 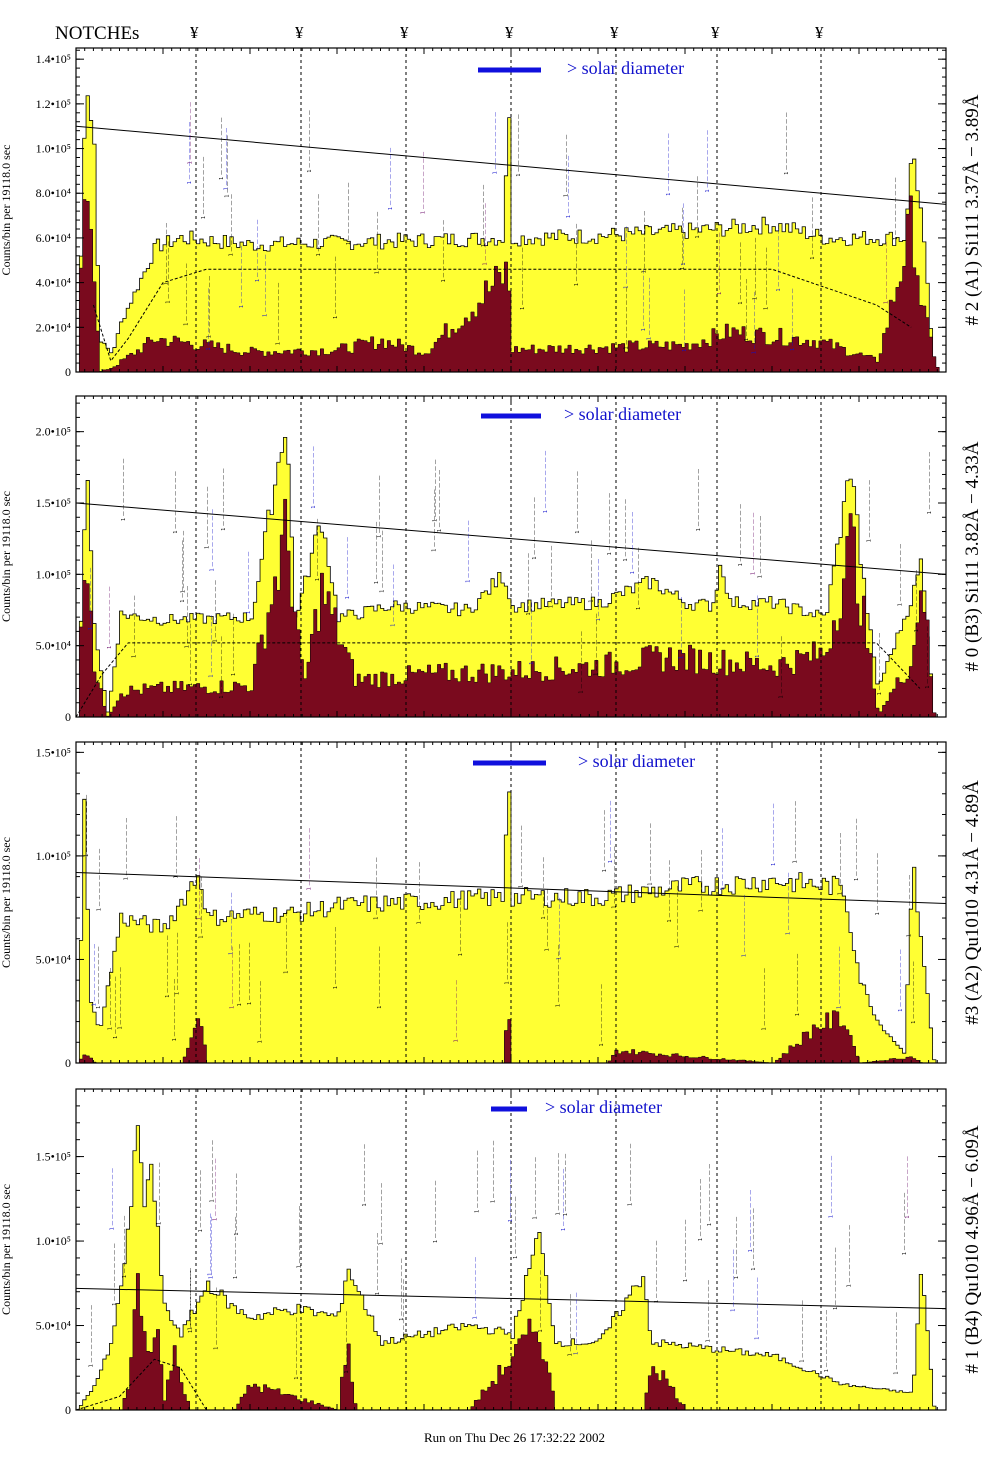 I want to click on y-tick-label: 1.0•10⁵, so click(x=53, y=149).